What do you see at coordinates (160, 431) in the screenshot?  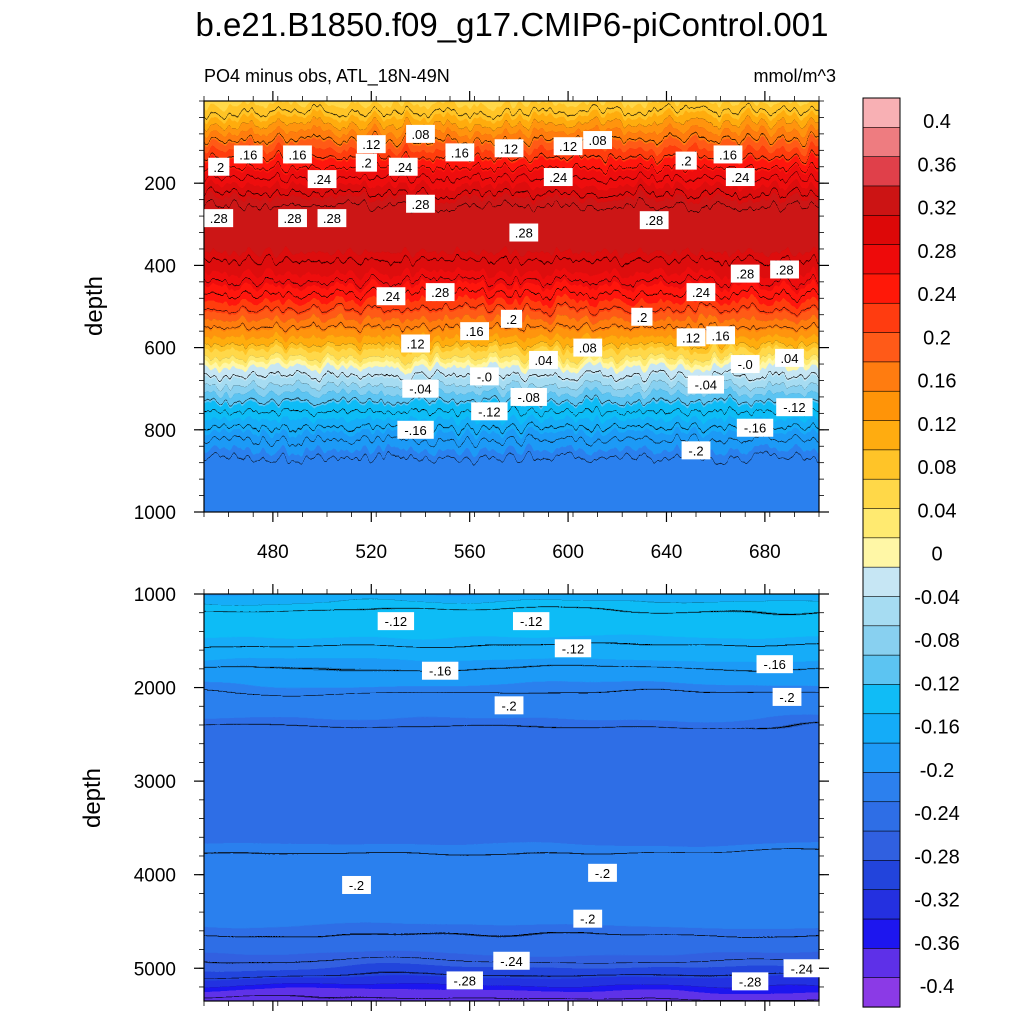 I see `y-tick-label: 800` at bounding box center [160, 431].